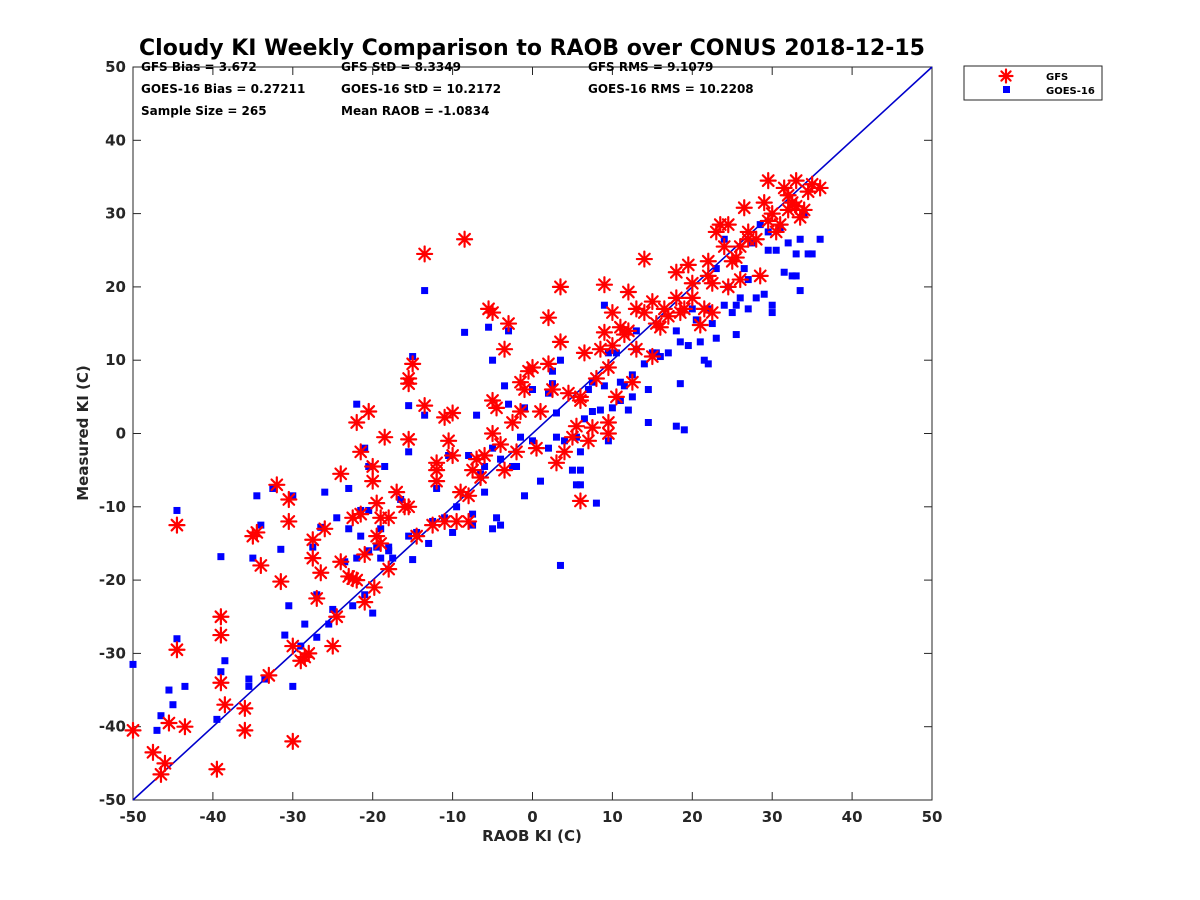 The image size is (1200, 900). What do you see at coordinates (401, 67) in the screenshot?
I see `stat-gfs-std: GFS StD = 8.3349` at bounding box center [401, 67].